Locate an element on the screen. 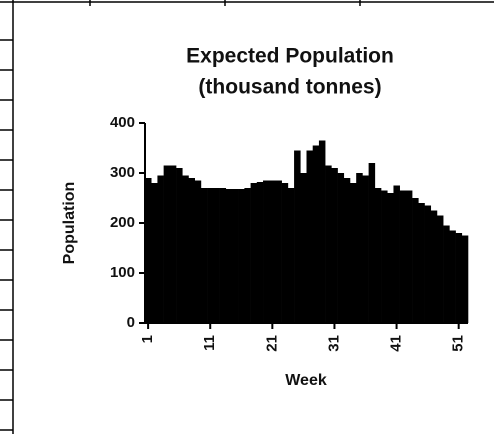  y-tick-label: 400 is located at coordinates (122, 122).